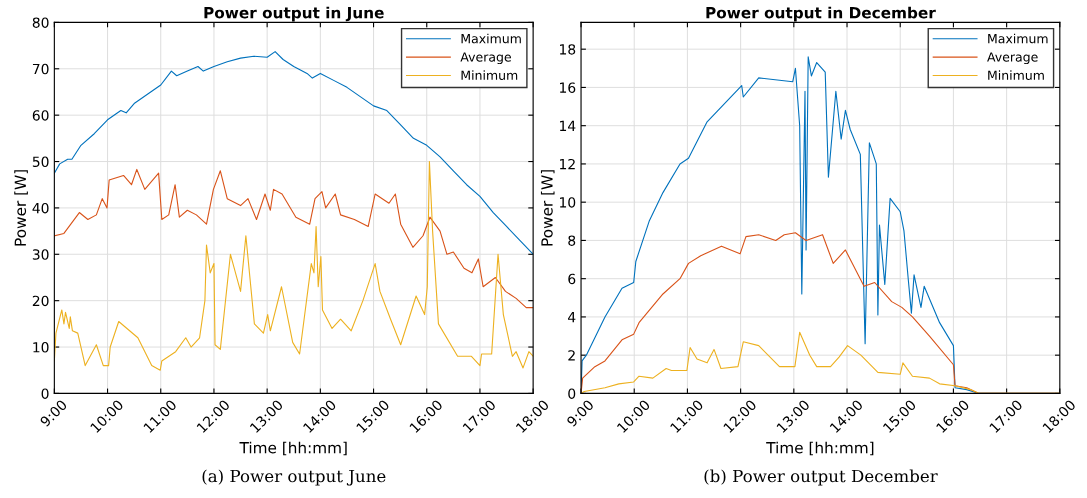 This screenshot has height=498, width=1087. I want to click on y-tick-label: 16, so click(568, 87).